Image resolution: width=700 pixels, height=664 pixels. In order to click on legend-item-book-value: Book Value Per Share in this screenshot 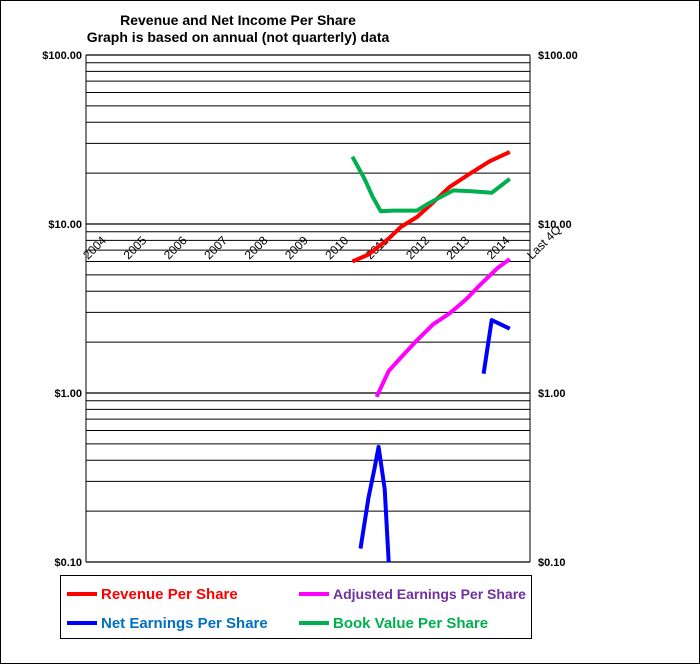, I will do `click(393, 623)`.